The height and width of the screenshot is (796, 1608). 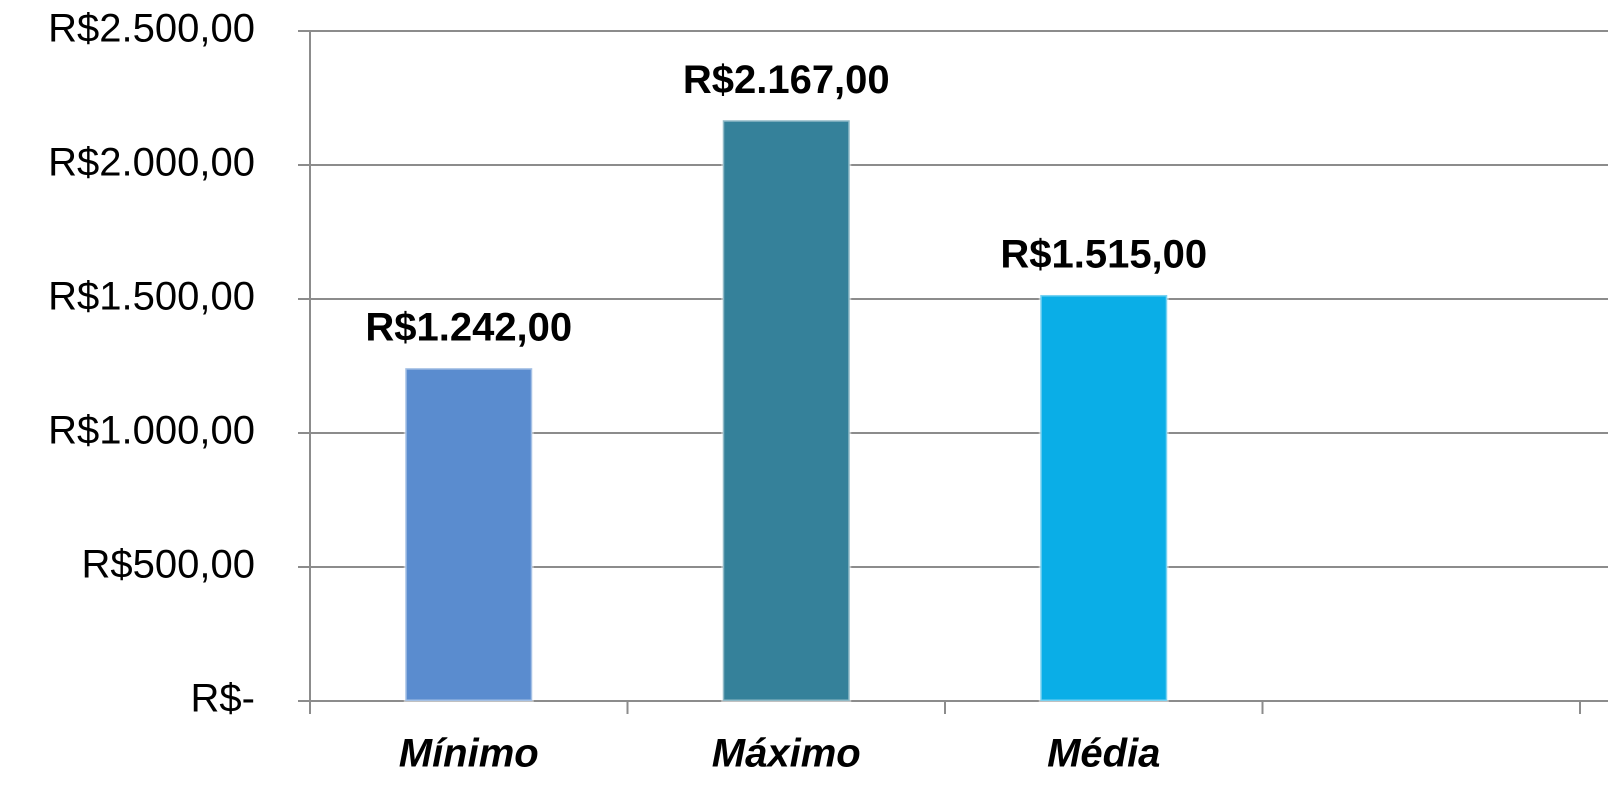 I want to click on y-tick-label: R$1.500,00, so click(x=151, y=297).